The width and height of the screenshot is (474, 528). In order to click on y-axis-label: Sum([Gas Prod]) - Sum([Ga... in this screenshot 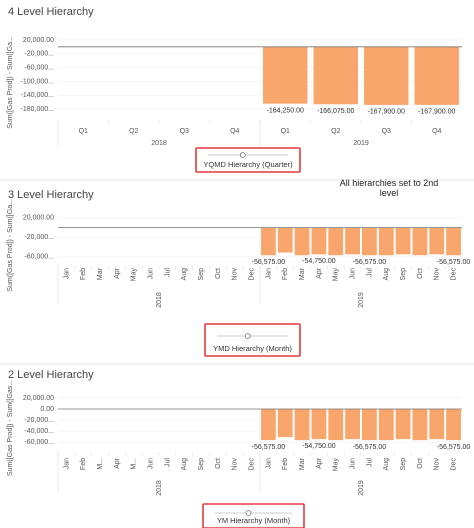, I will do `click(10, 82)`.